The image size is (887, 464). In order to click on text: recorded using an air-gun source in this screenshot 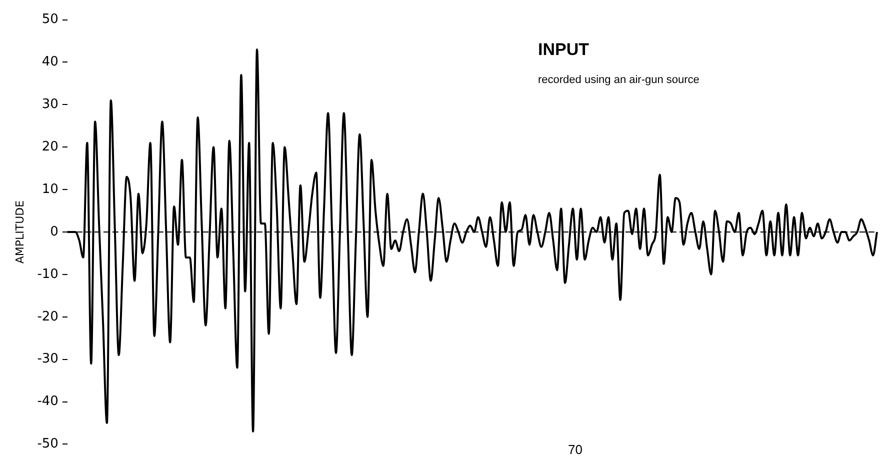, I will do `click(619, 80)`.